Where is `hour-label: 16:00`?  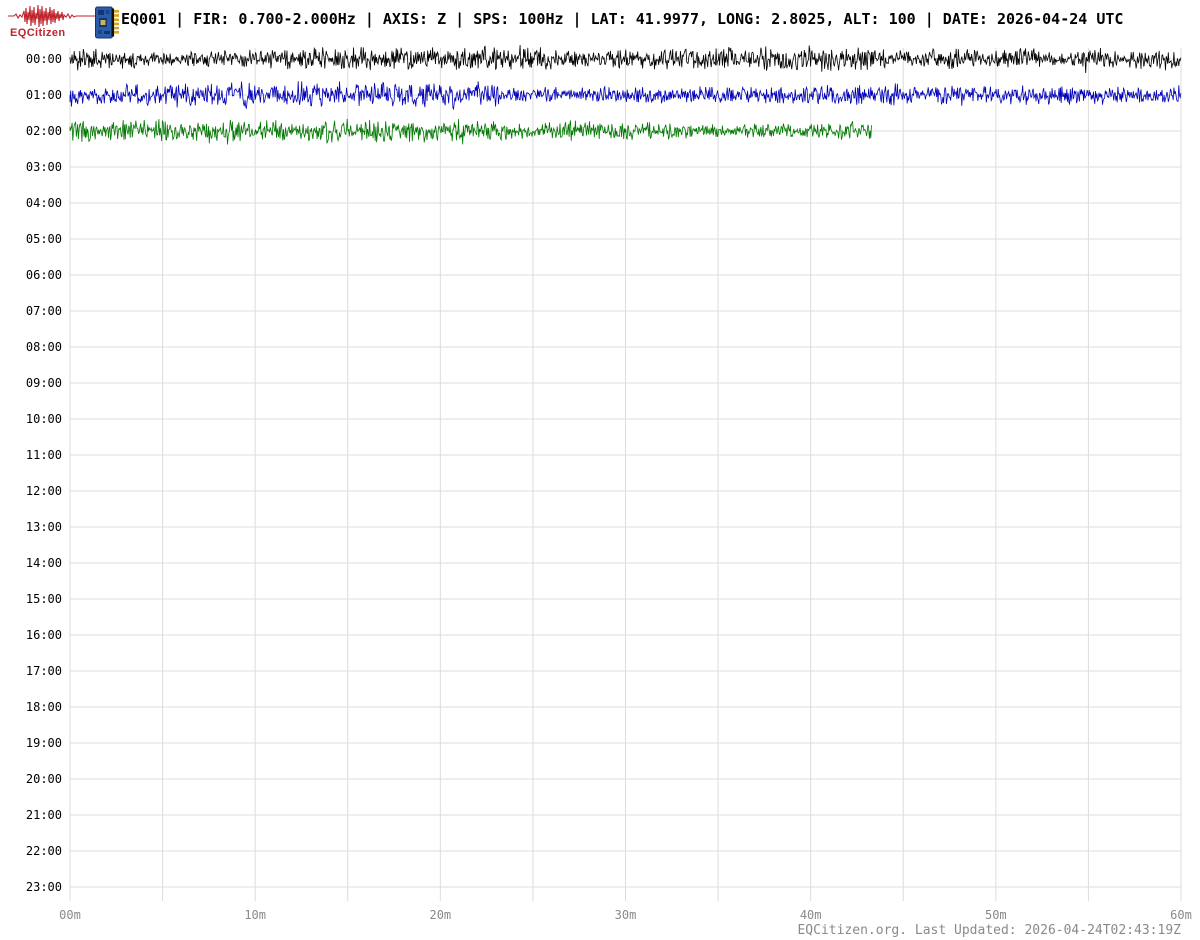
hour-label: 16:00 is located at coordinates (44, 635).